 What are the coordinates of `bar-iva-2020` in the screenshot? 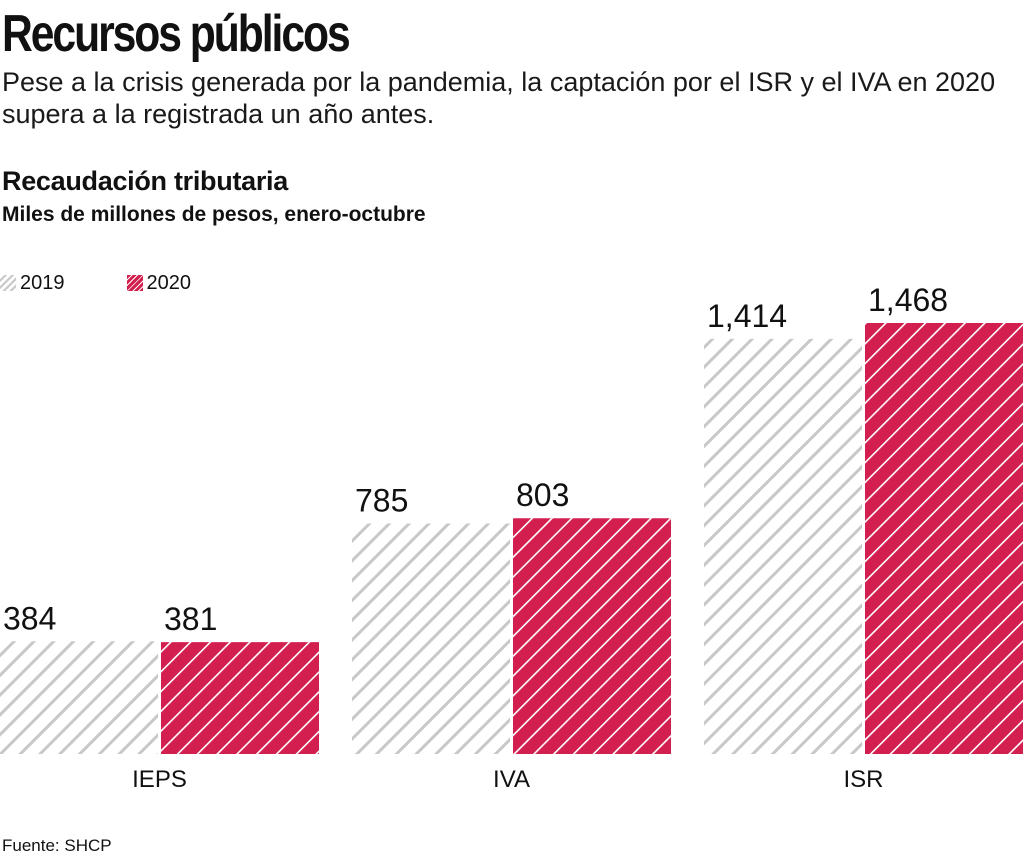 It's located at (592, 636).